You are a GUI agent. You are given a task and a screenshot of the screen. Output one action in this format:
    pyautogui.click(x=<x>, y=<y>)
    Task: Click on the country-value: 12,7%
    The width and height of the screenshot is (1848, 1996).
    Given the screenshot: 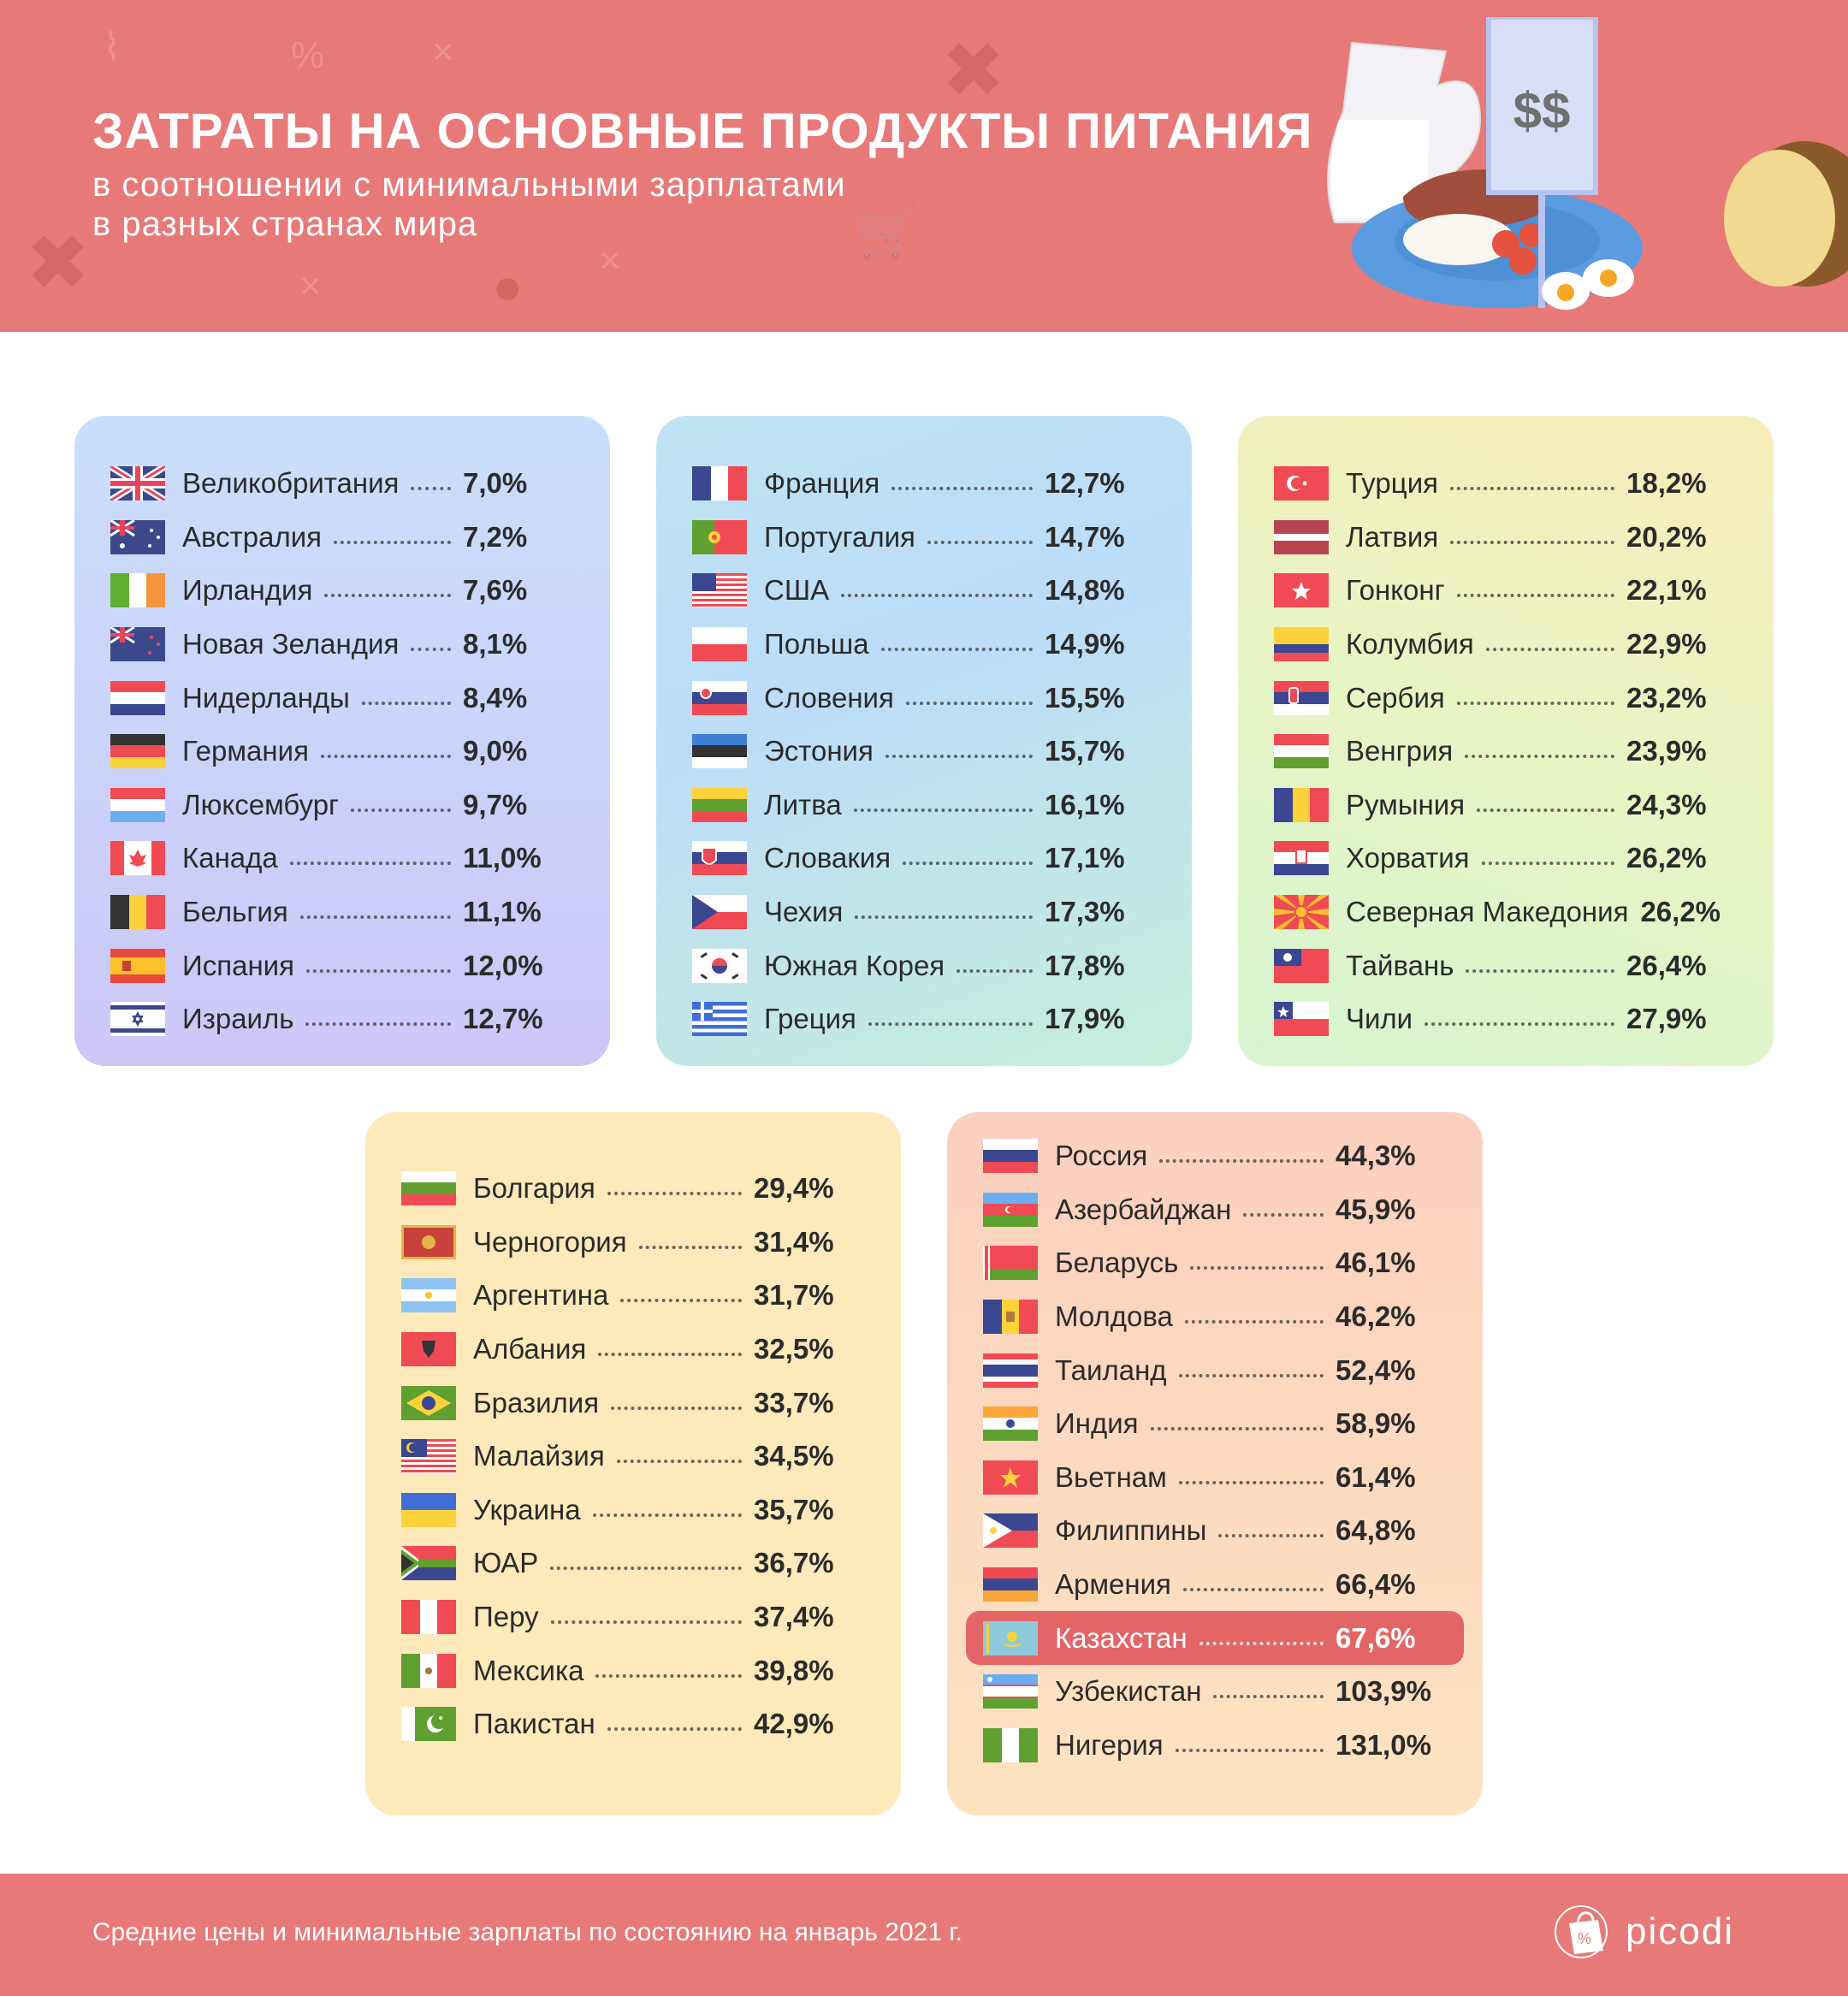 What is the action you would take?
    pyautogui.click(x=1085, y=483)
    